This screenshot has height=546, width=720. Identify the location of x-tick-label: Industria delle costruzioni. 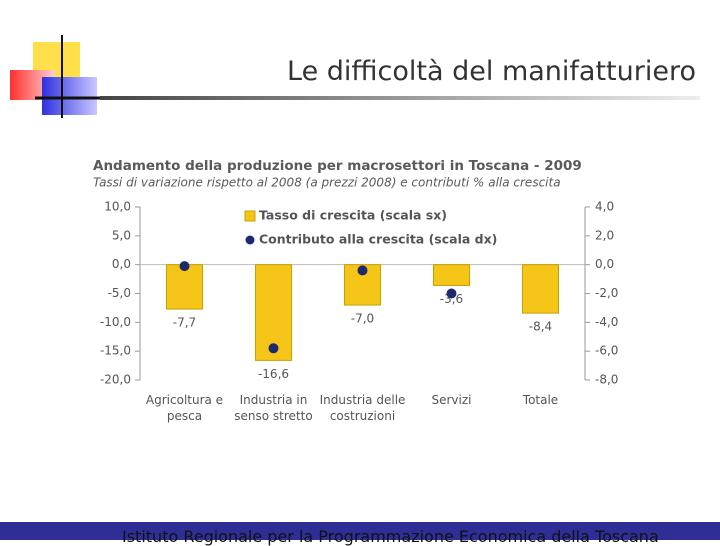
(362, 408).